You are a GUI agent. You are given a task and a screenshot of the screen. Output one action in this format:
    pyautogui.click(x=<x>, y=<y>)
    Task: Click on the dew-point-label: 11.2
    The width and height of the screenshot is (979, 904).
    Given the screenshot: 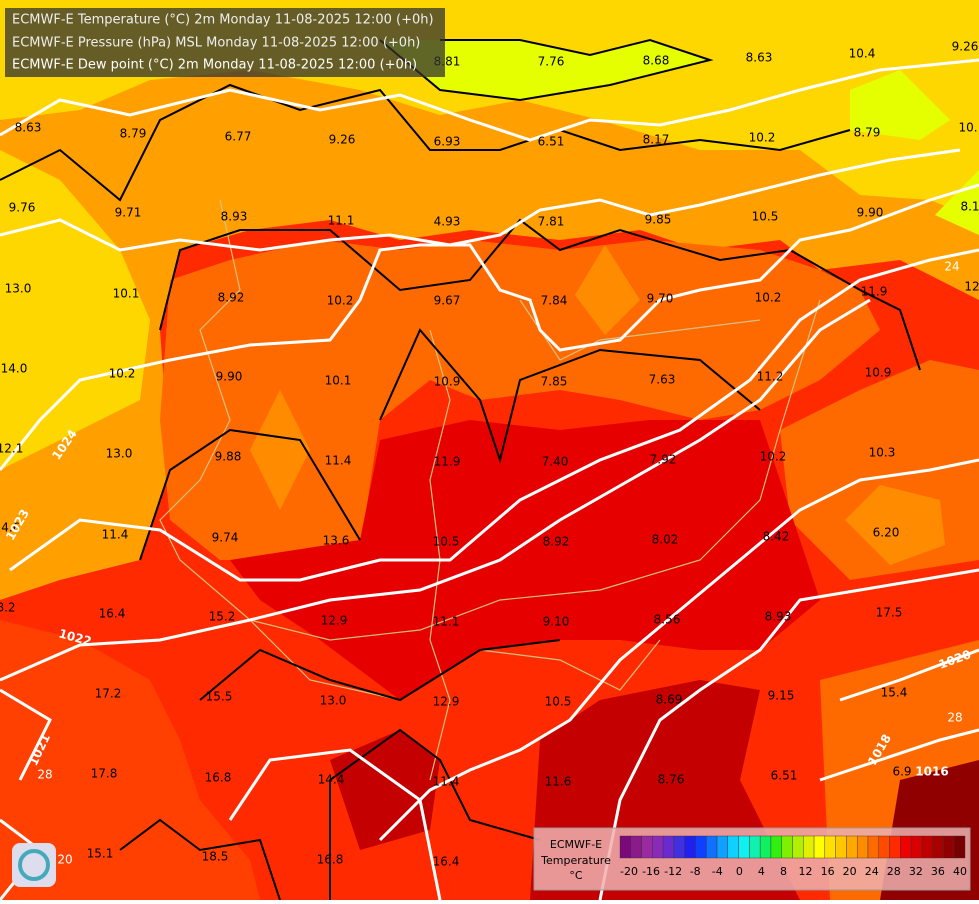 What is the action you would take?
    pyautogui.click(x=770, y=377)
    